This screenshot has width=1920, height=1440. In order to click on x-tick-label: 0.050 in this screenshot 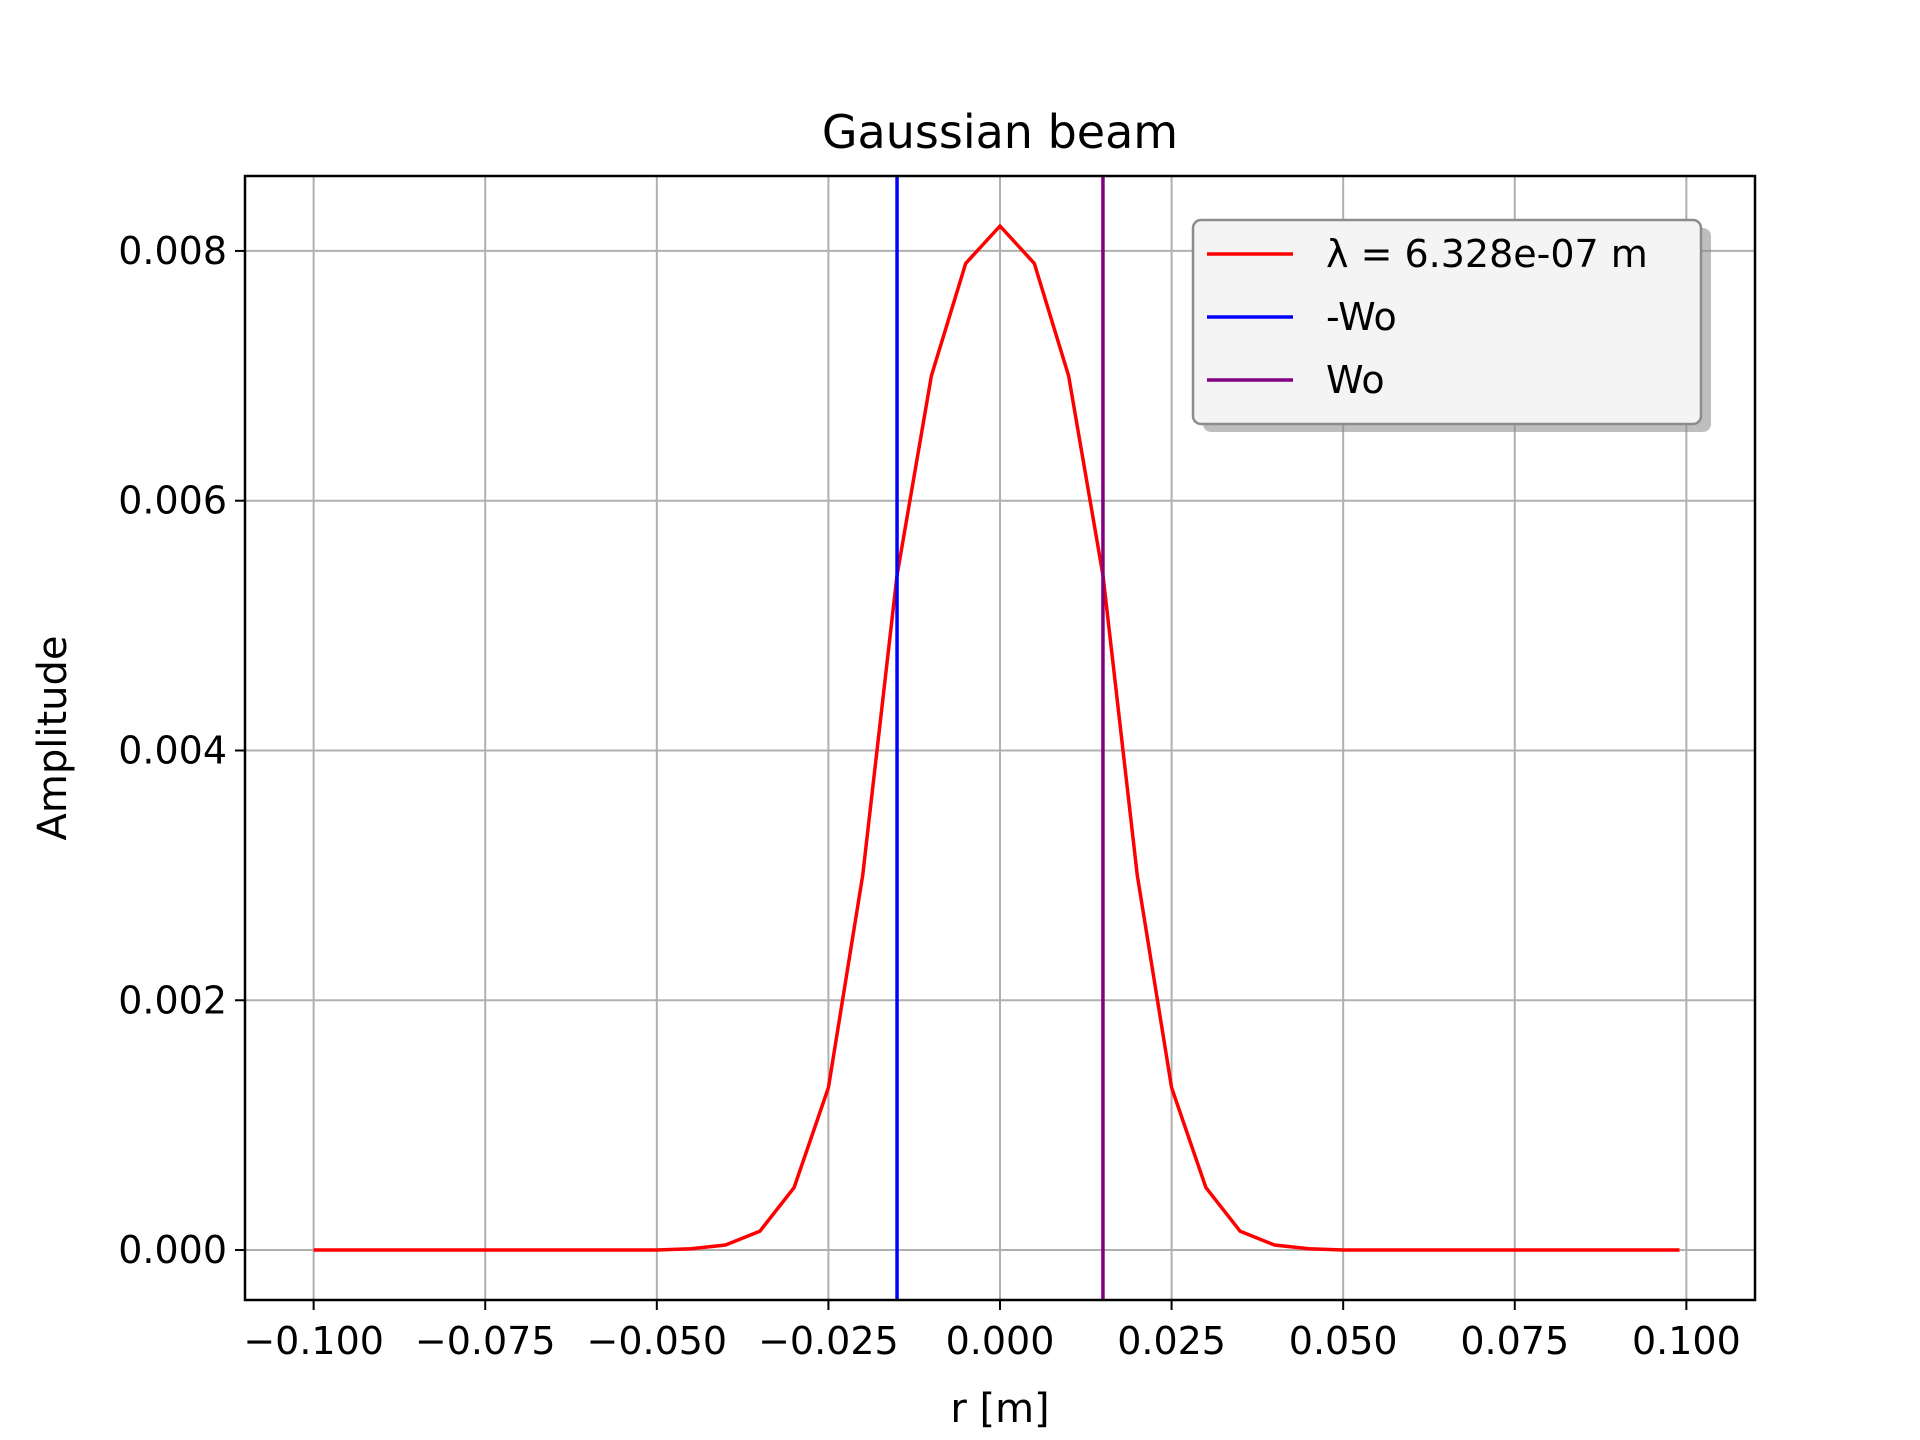, I will do `click(1343, 1341)`.